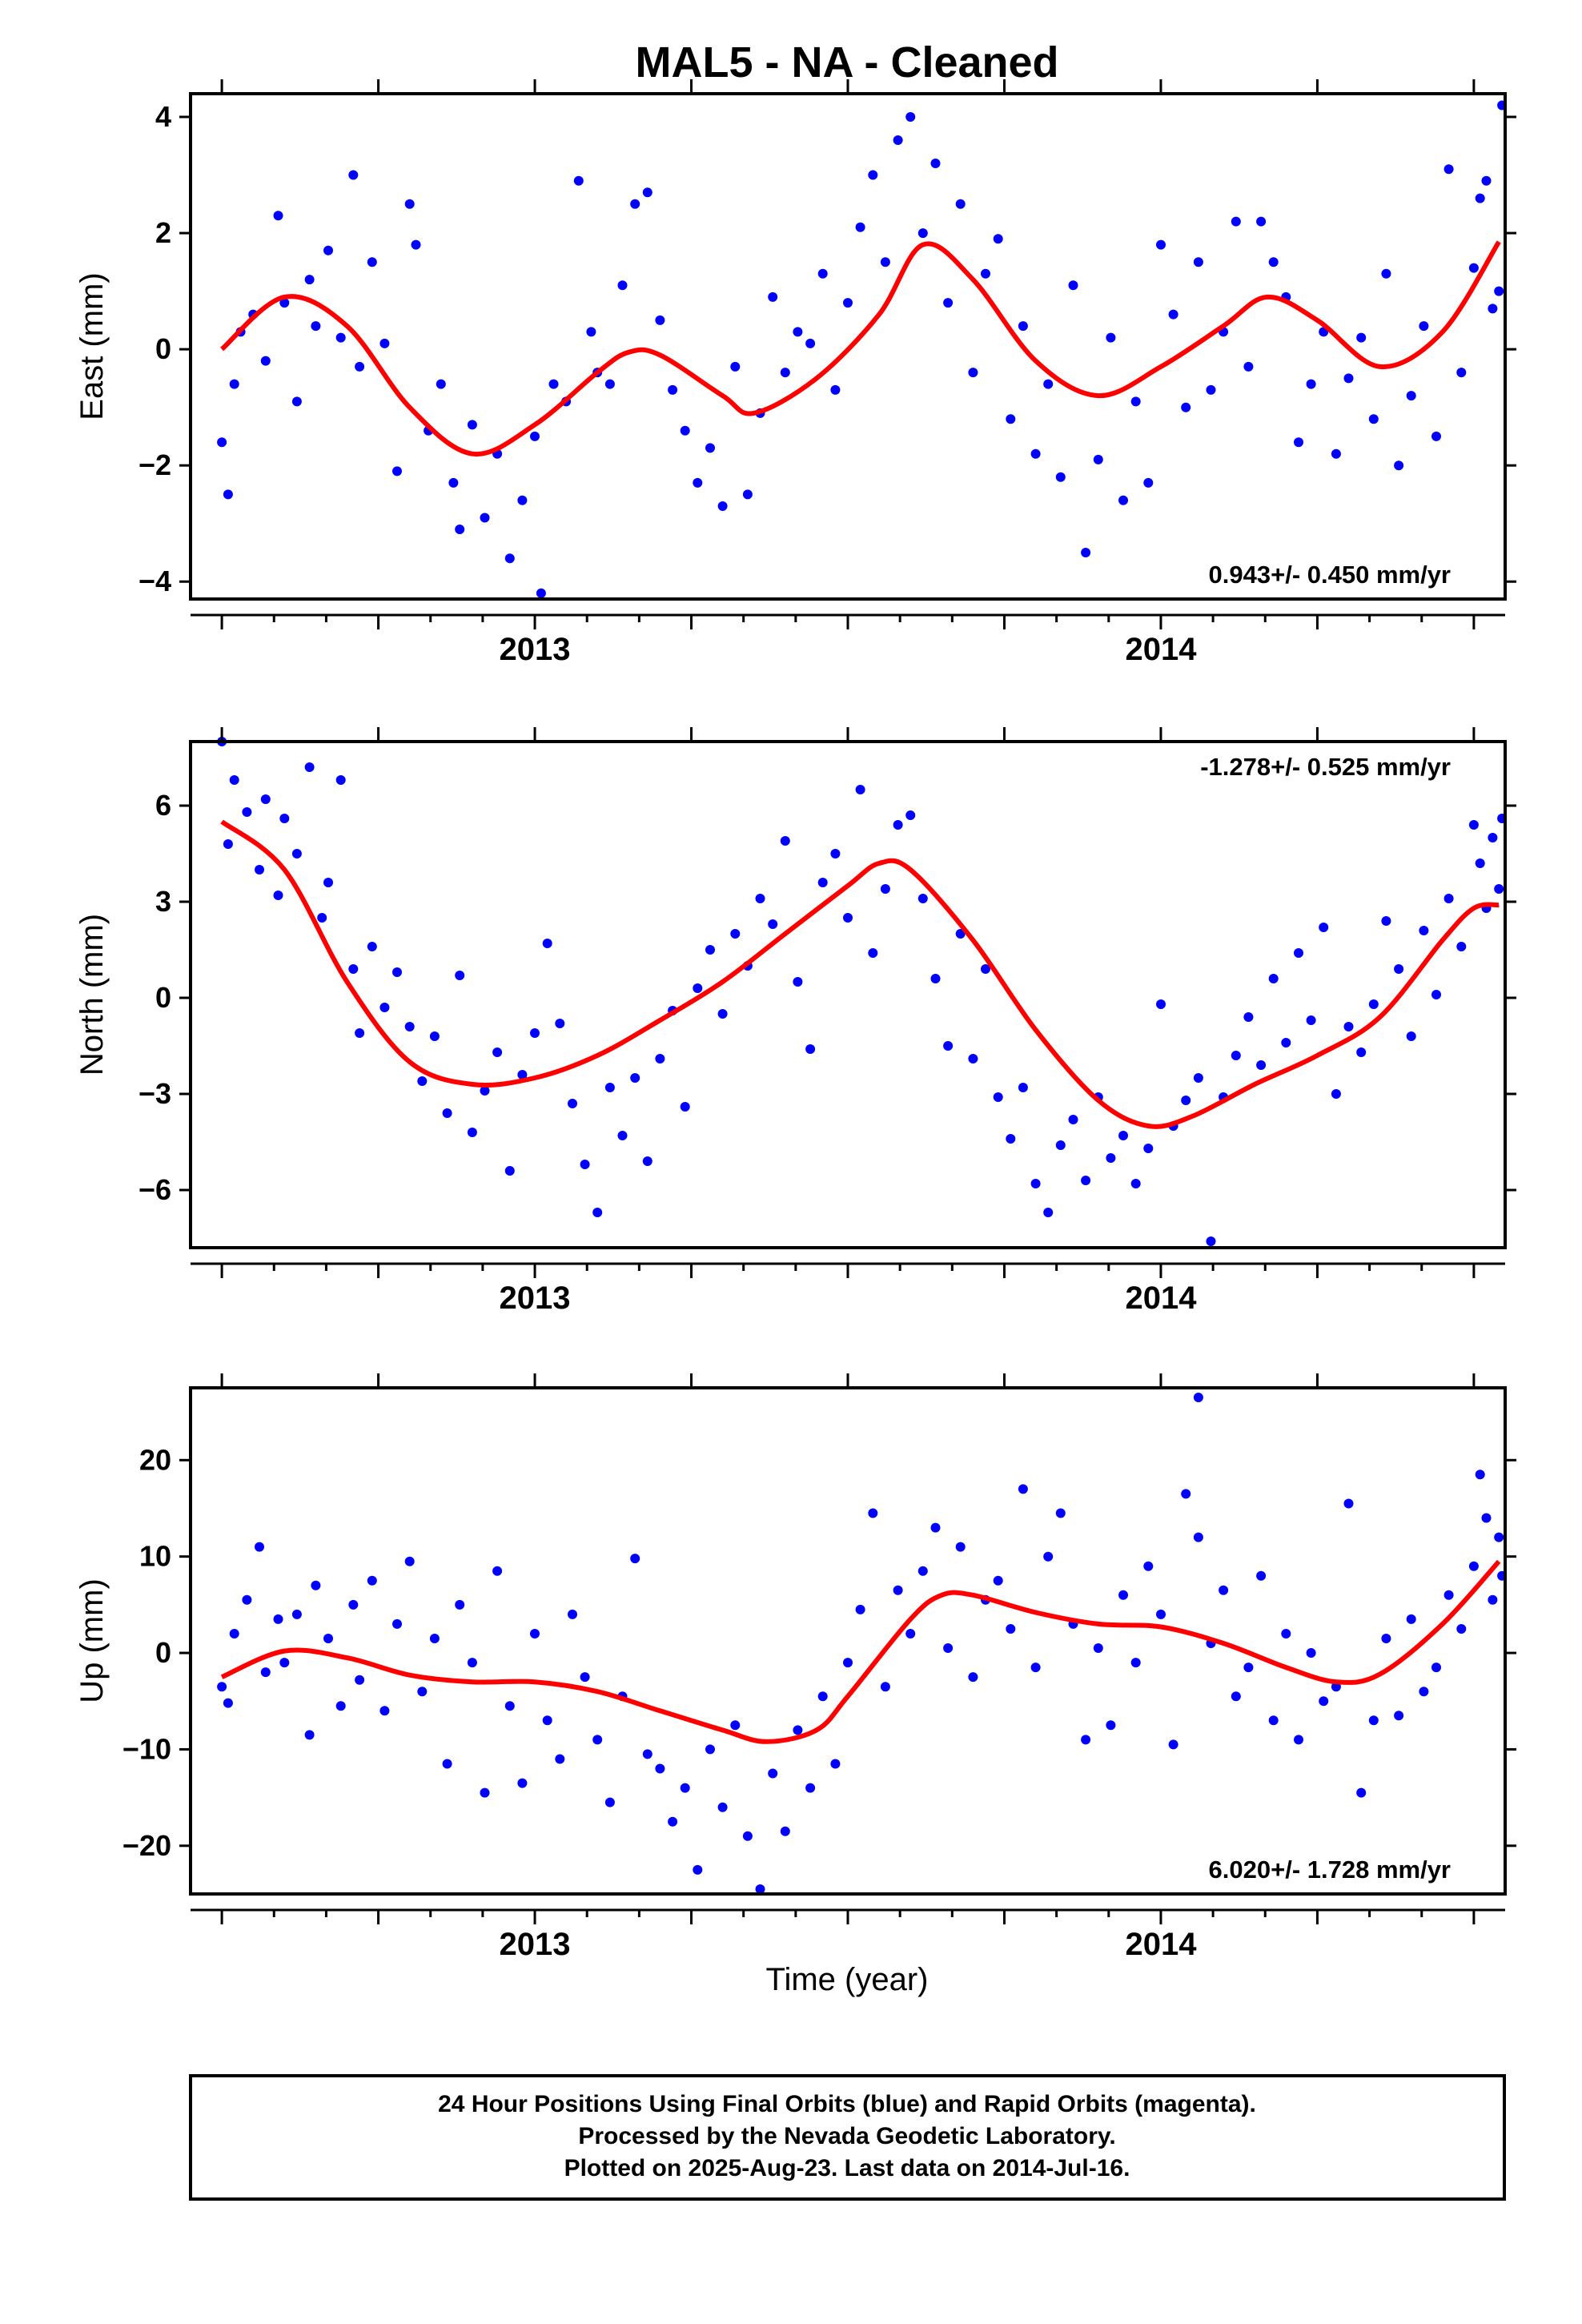 The height and width of the screenshot is (2324, 1582). I want to click on y-tick-label: 2, so click(163, 232).